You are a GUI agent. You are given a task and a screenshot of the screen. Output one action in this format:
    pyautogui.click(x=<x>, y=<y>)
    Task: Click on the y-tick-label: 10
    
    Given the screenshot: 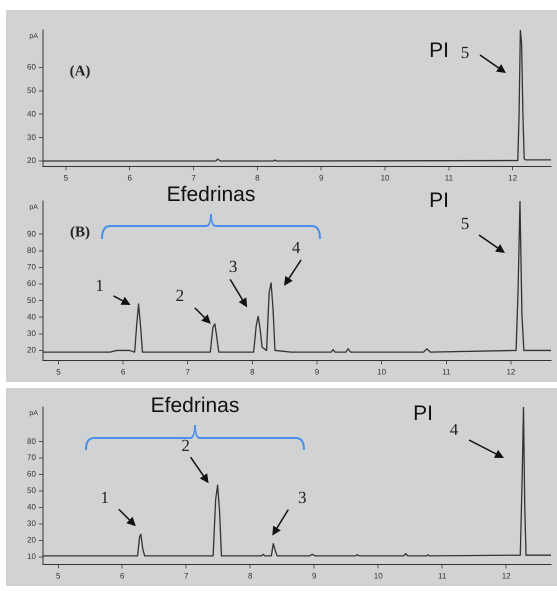 What is the action you would take?
    pyautogui.click(x=31, y=557)
    